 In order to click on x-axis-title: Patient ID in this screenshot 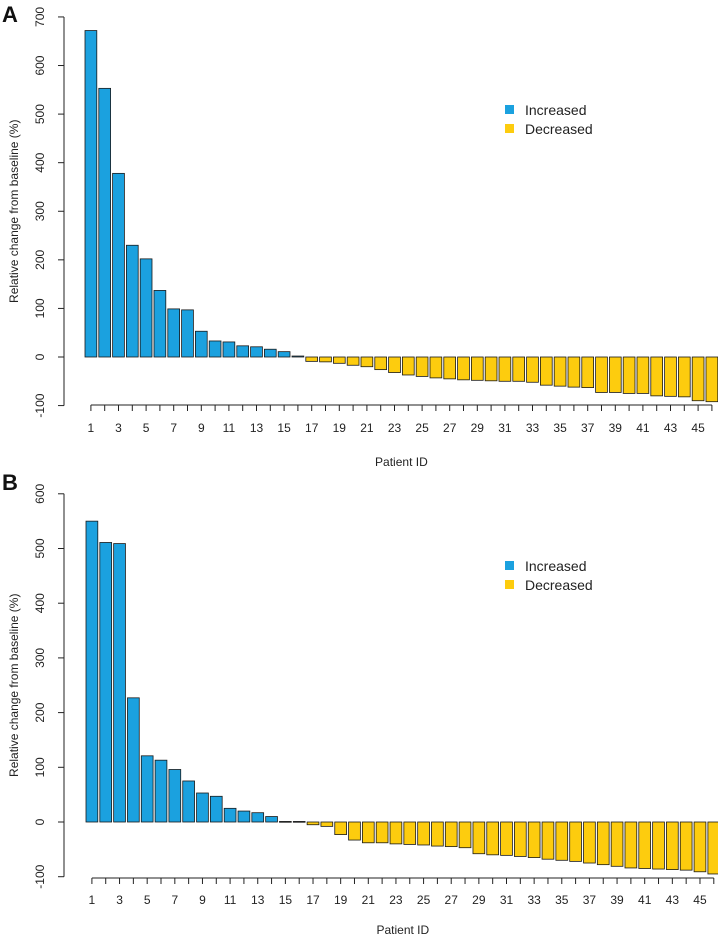, I will do `click(401, 462)`.